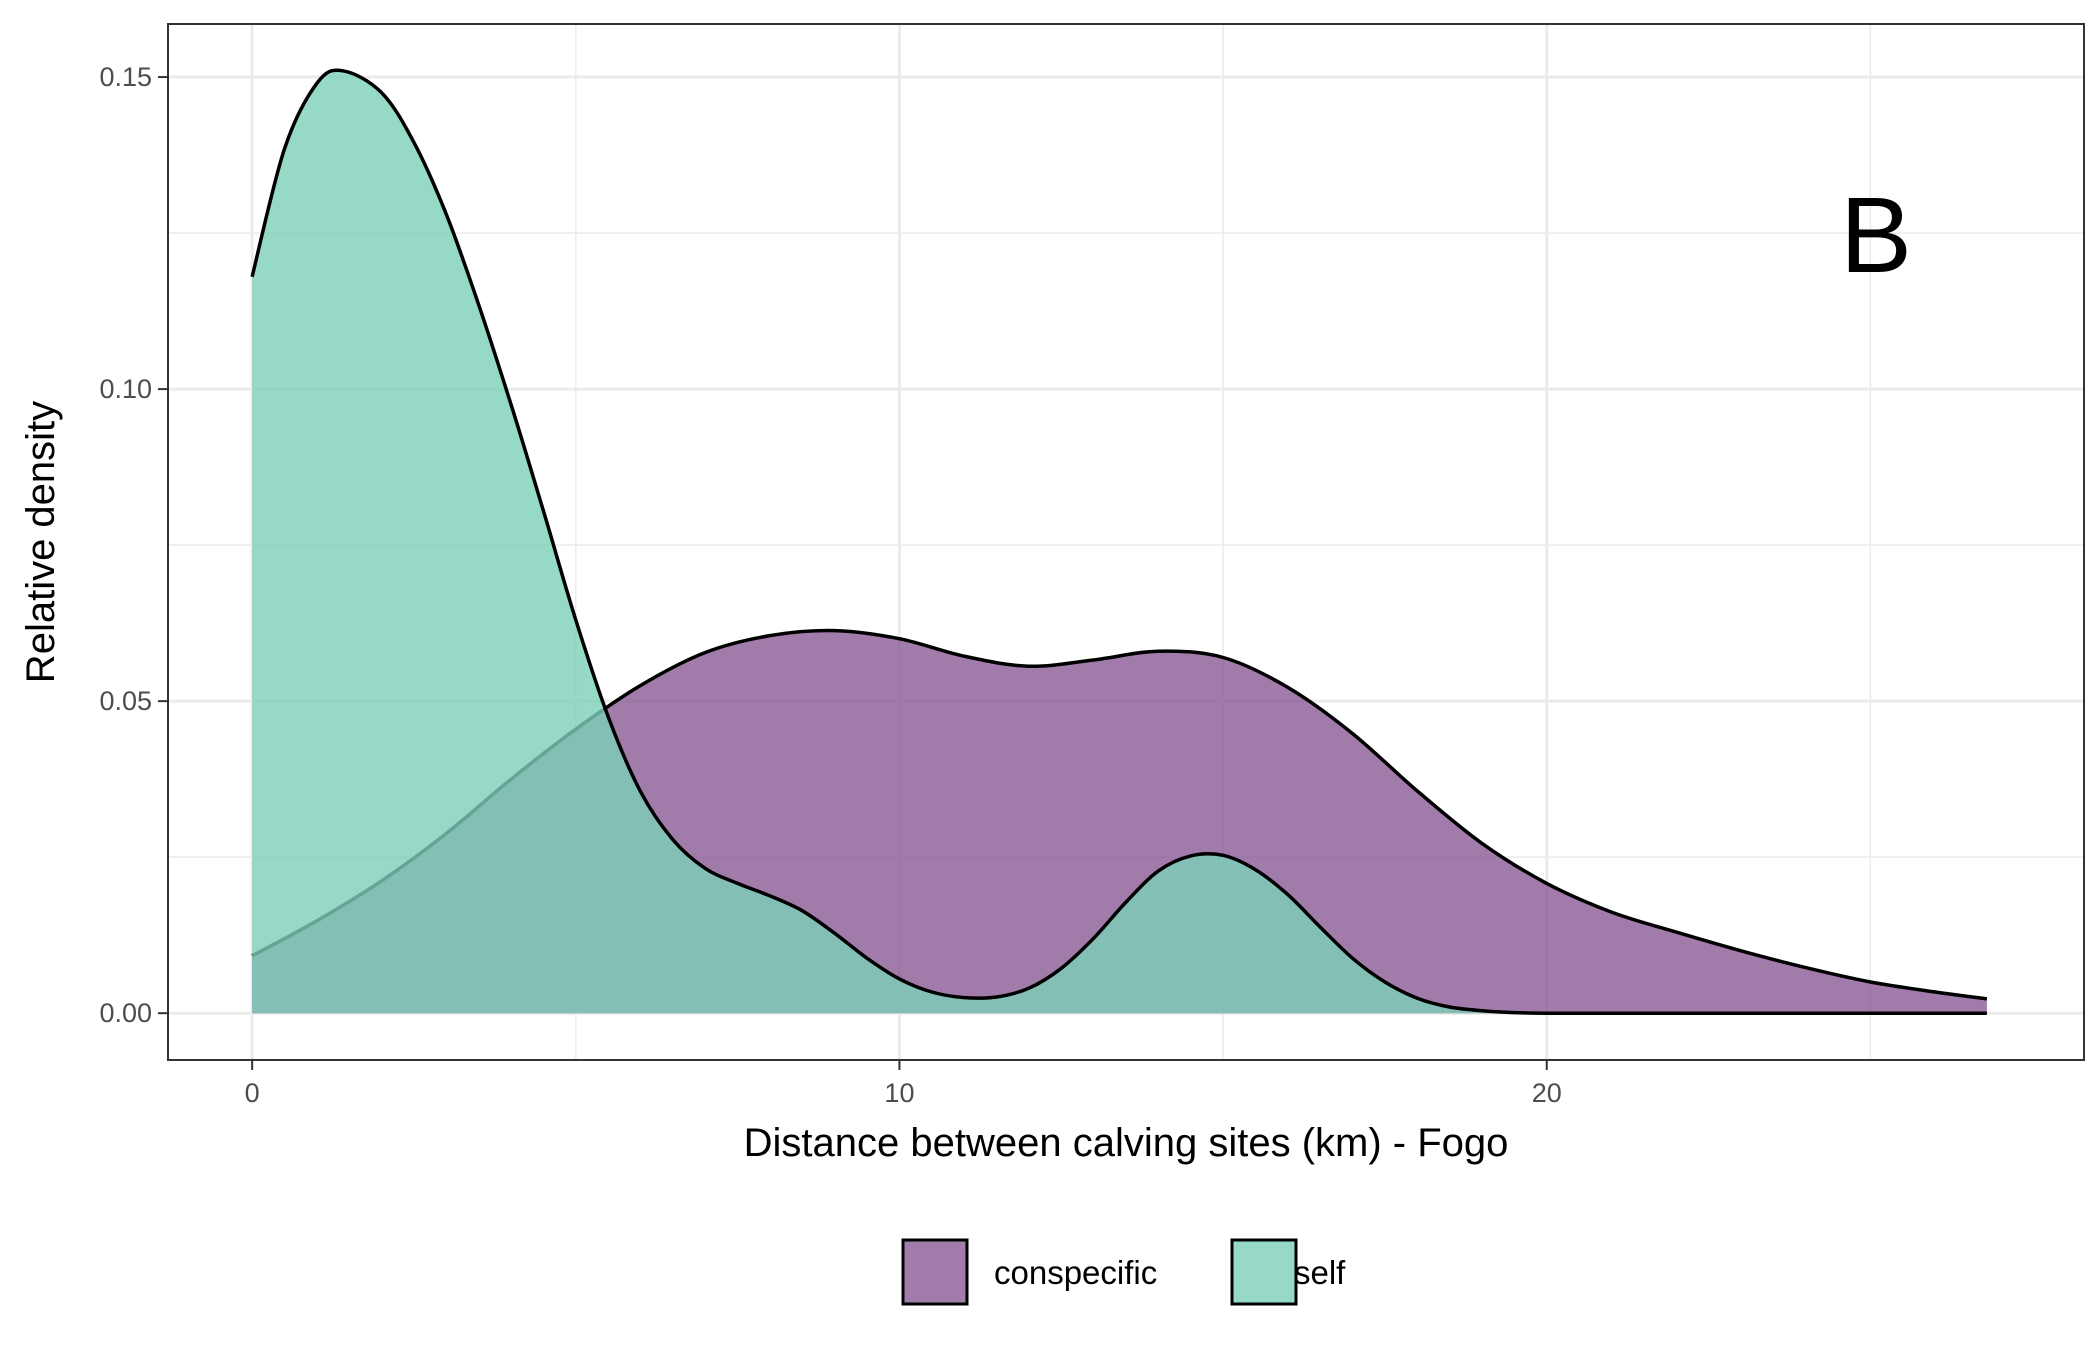 The image size is (2100, 1350). I want to click on x-tick-label: 0, so click(252, 1093).